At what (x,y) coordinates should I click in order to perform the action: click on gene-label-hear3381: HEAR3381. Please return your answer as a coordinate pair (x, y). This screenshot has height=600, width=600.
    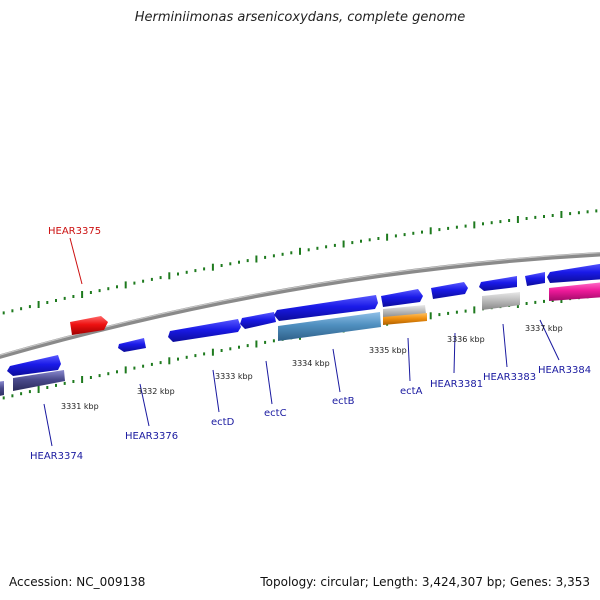
    Looking at the image, I should click on (456, 384).